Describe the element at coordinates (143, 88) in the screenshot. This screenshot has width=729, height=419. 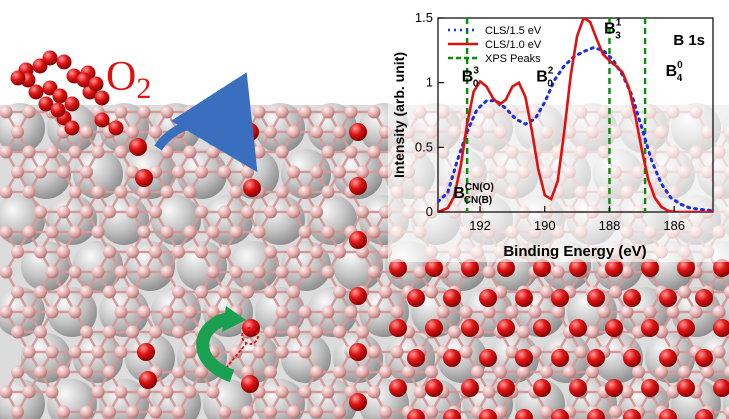
I see `o2-label-sub: 2` at that location.